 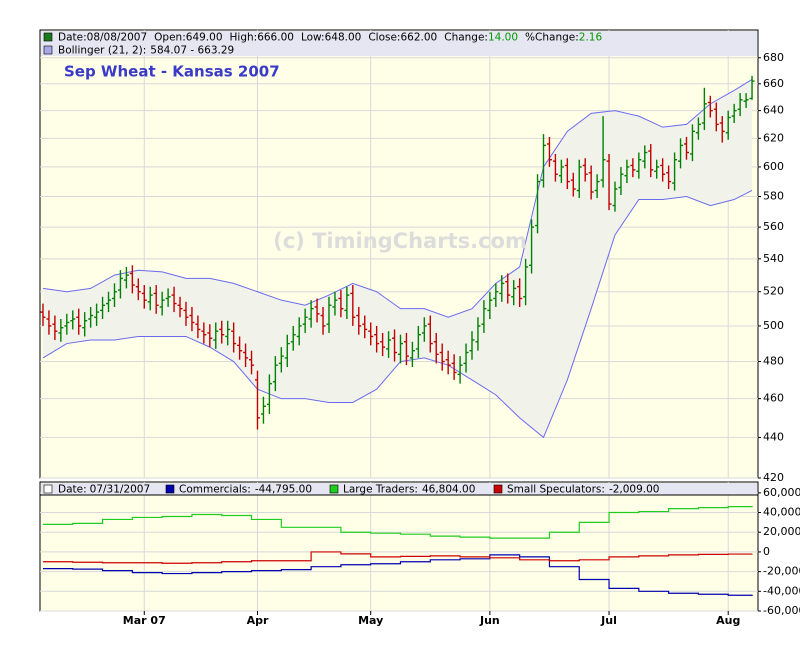 What do you see at coordinates (773, 195) in the screenshot?
I see `y-tick-label: 580` at bounding box center [773, 195].